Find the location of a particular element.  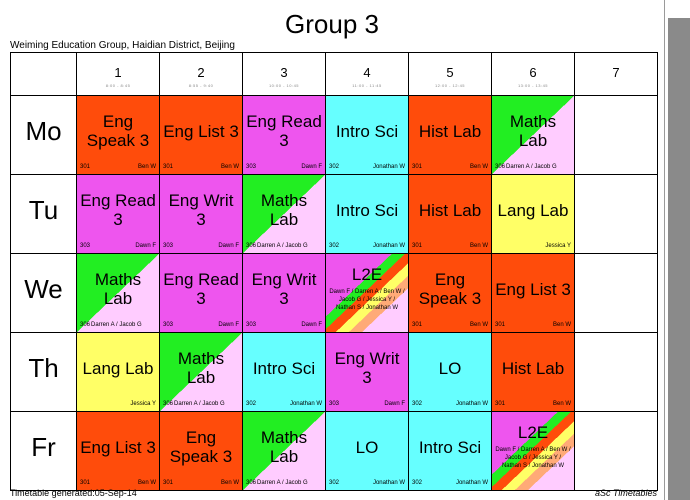

period-header-5: 5 12:00 - 12:45 is located at coordinates (450, 74).